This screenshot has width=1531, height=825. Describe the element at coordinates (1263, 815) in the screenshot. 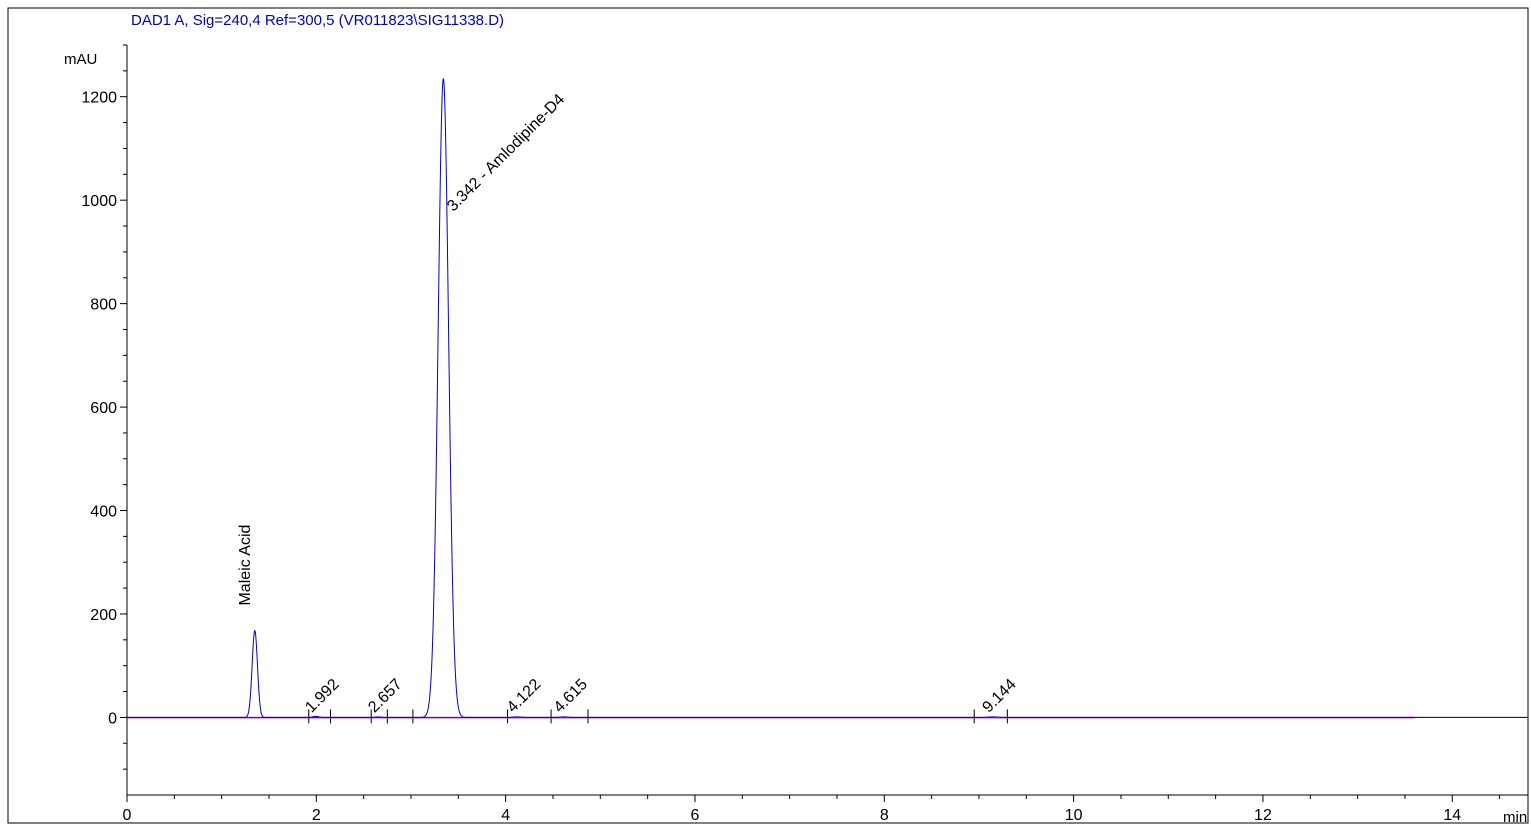

I see `x-tick-label: 12` at that location.